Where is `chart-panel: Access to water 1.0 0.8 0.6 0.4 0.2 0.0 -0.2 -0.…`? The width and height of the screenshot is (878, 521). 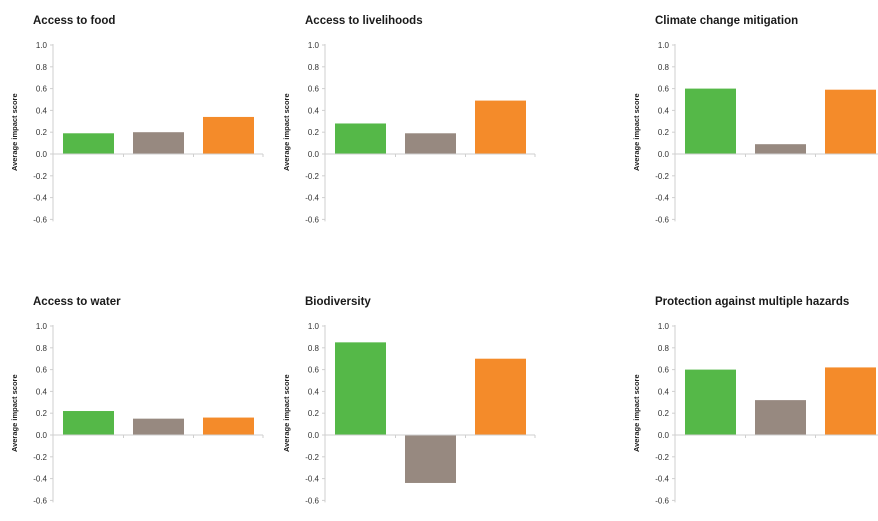 chart-panel: Access to water 1.0 0.8 0.6 0.4 0.2 0.0 -0.2 -0.… is located at coordinates (135, 401).